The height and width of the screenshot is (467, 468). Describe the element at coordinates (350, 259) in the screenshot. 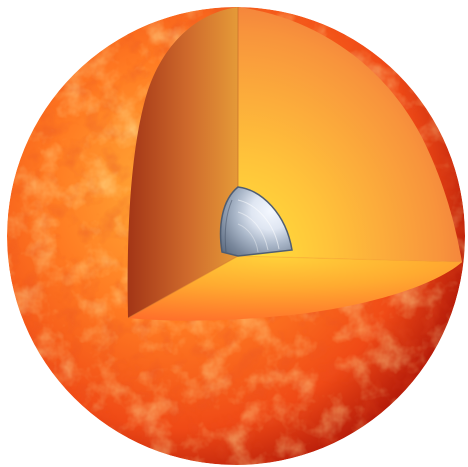

I see `cut-seam-bottom-right` at that location.